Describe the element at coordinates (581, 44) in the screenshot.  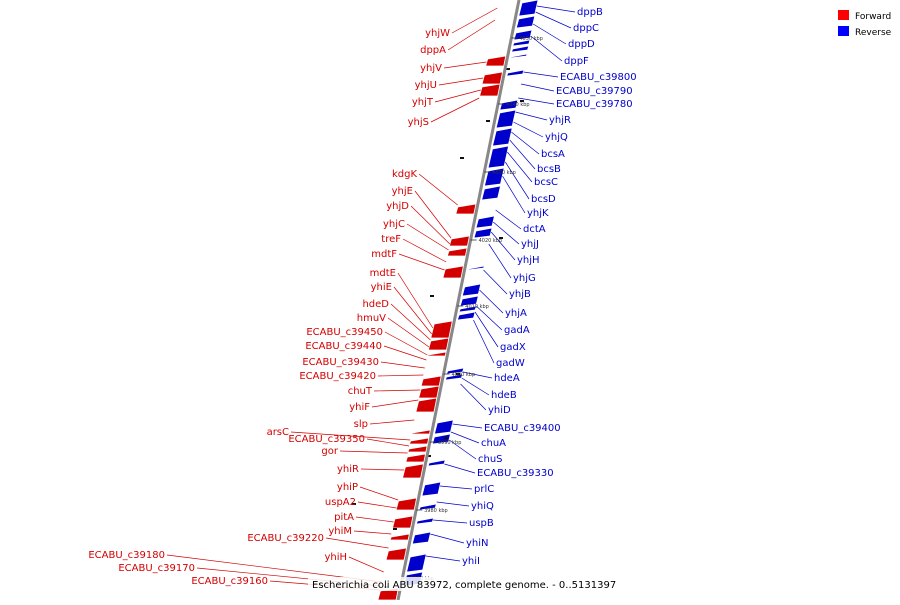
I see `gene-label-reverse: dppD` at that location.